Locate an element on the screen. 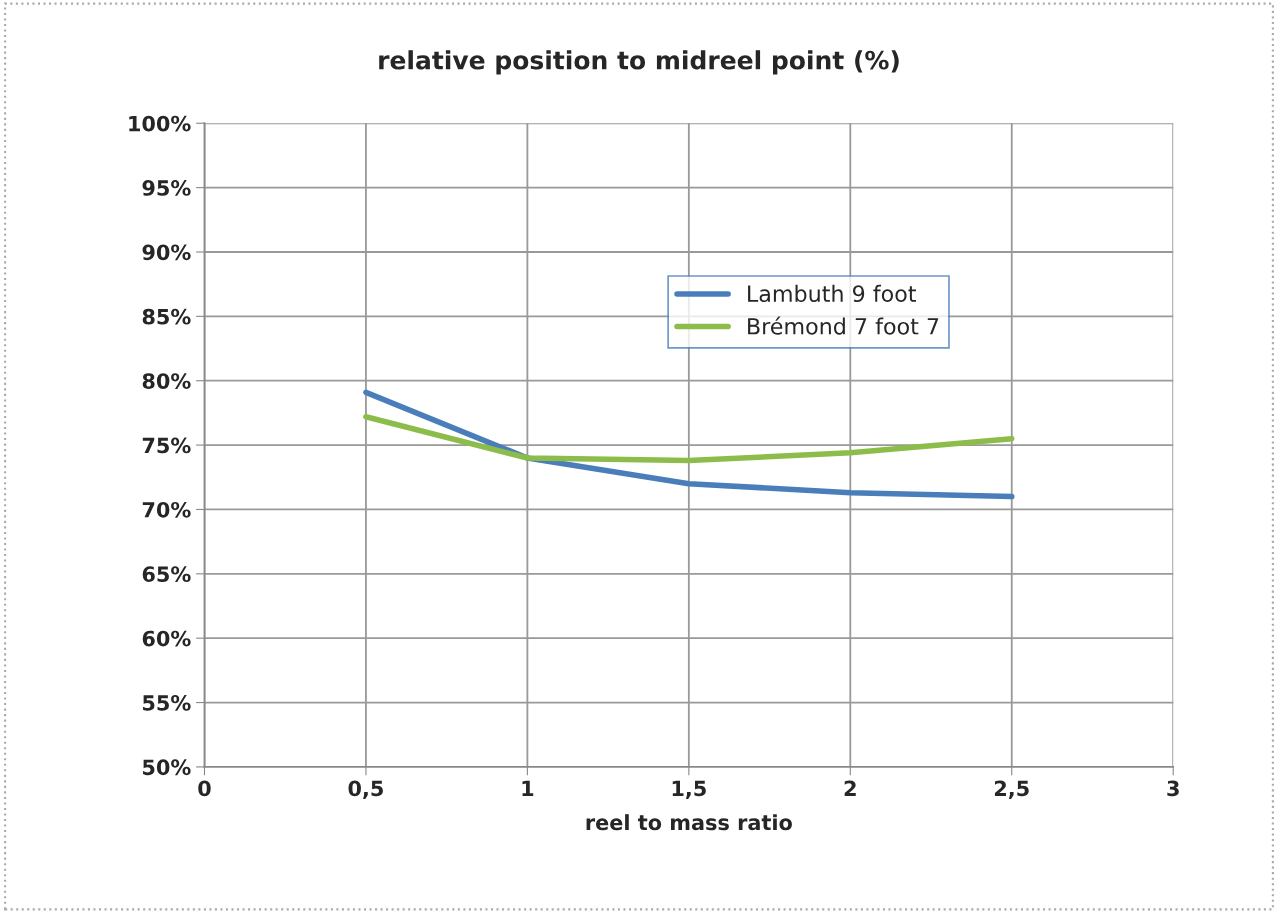 The image size is (1278, 913). y-tick-label: 60% is located at coordinates (166, 638).